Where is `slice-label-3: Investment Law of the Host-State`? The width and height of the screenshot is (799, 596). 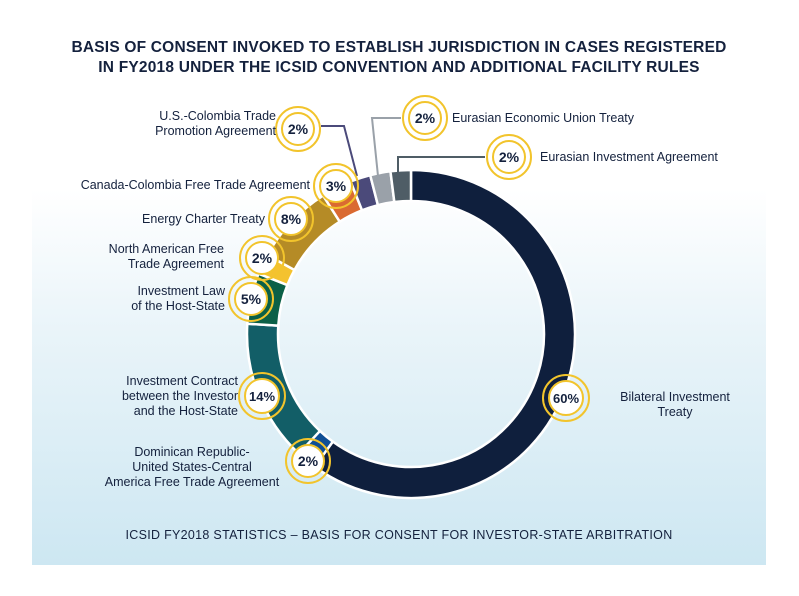 slice-label-3: Investment Law of the Host-State is located at coordinates (142, 299).